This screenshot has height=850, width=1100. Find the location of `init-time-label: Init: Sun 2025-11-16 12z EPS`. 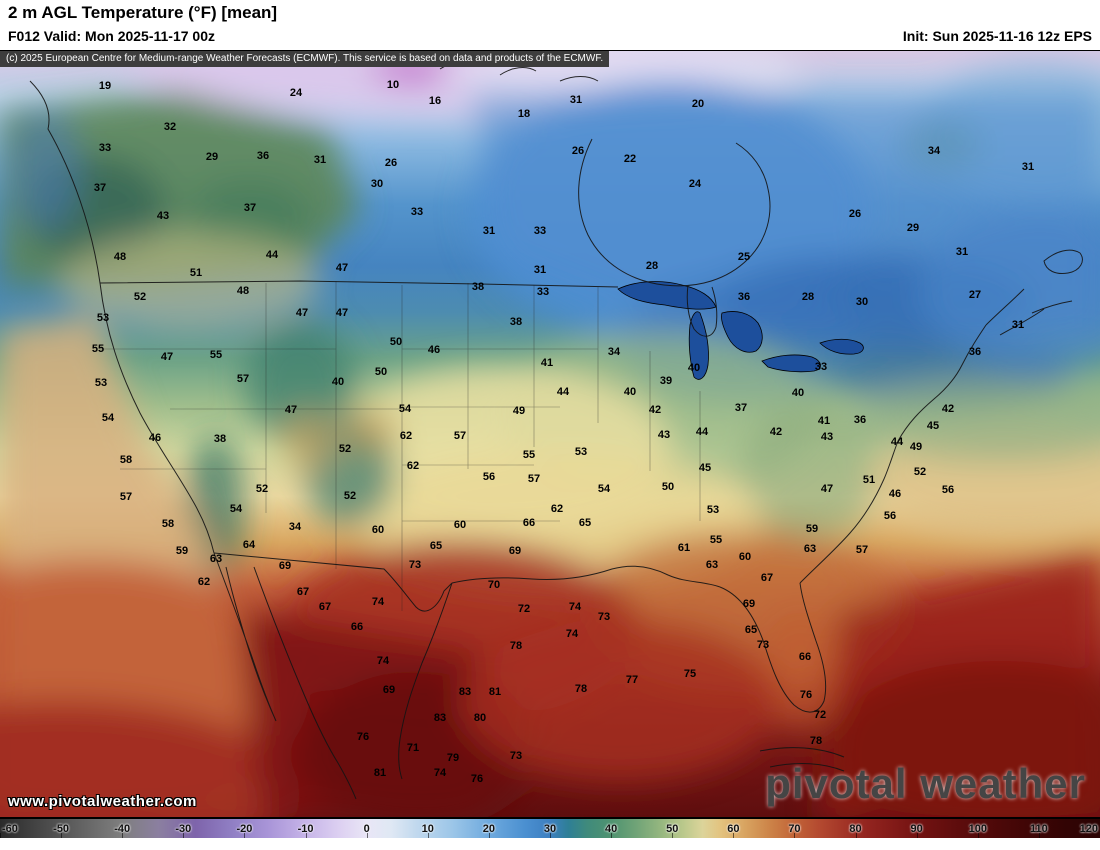

init-time-label: Init: Sun 2025-11-16 12z EPS is located at coordinates (997, 36).